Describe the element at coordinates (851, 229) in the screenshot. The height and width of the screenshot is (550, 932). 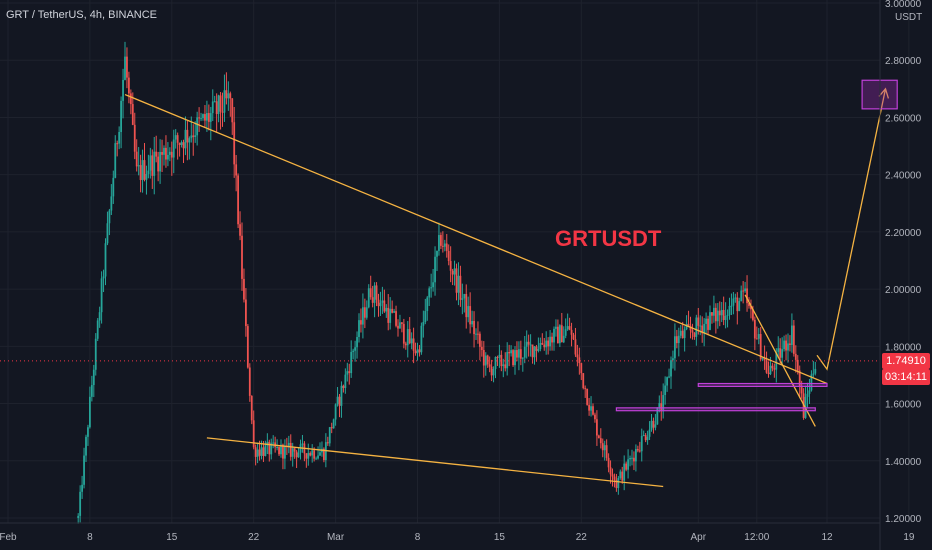
I see `projection-line` at that location.